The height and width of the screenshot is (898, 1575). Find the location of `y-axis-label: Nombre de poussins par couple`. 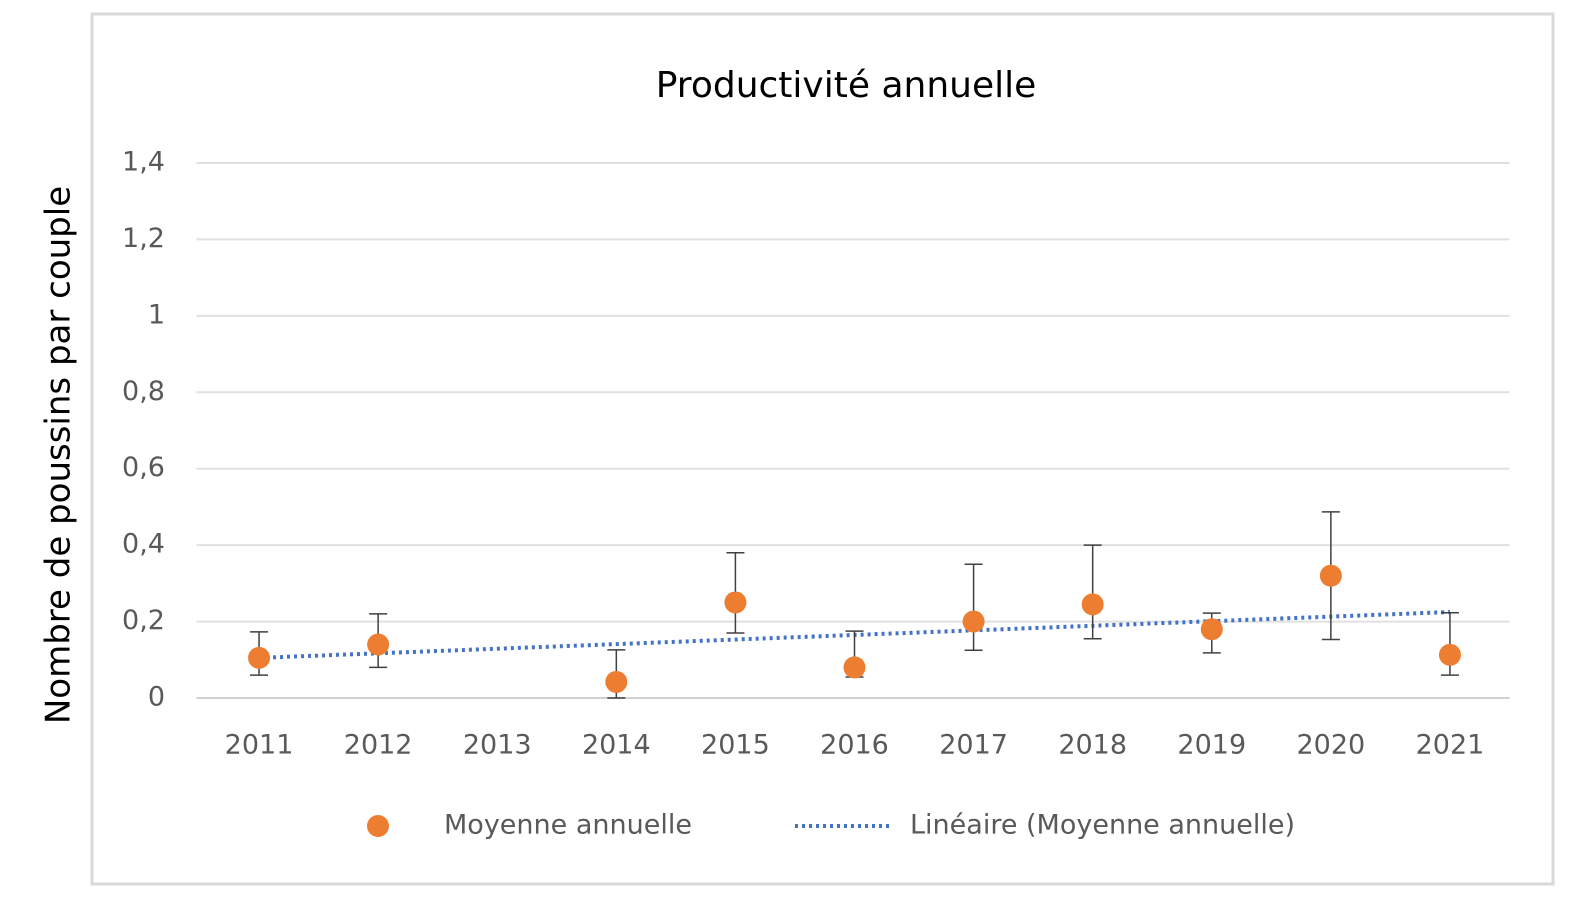

y-axis-label: Nombre de poussins par couple is located at coordinates (59, 455).